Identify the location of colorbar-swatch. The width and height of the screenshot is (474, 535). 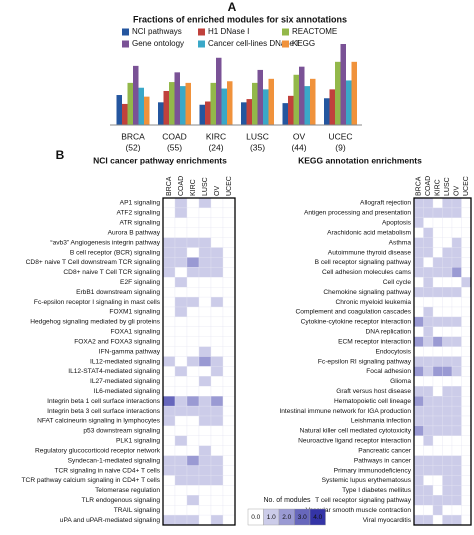
(317, 517).